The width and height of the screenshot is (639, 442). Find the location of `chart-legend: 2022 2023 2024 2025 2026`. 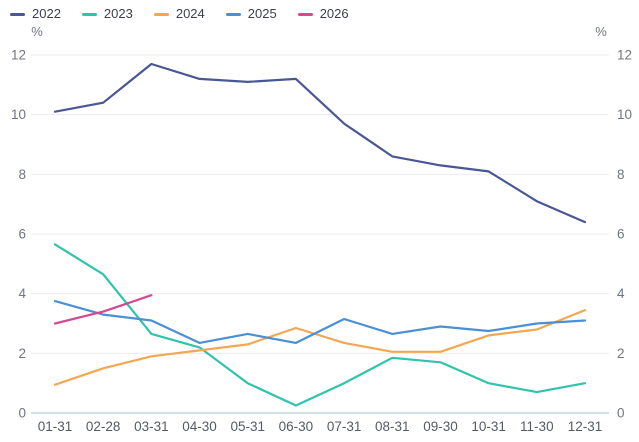

chart-legend: 2022 2023 2024 2025 2026 is located at coordinates (179, 14).